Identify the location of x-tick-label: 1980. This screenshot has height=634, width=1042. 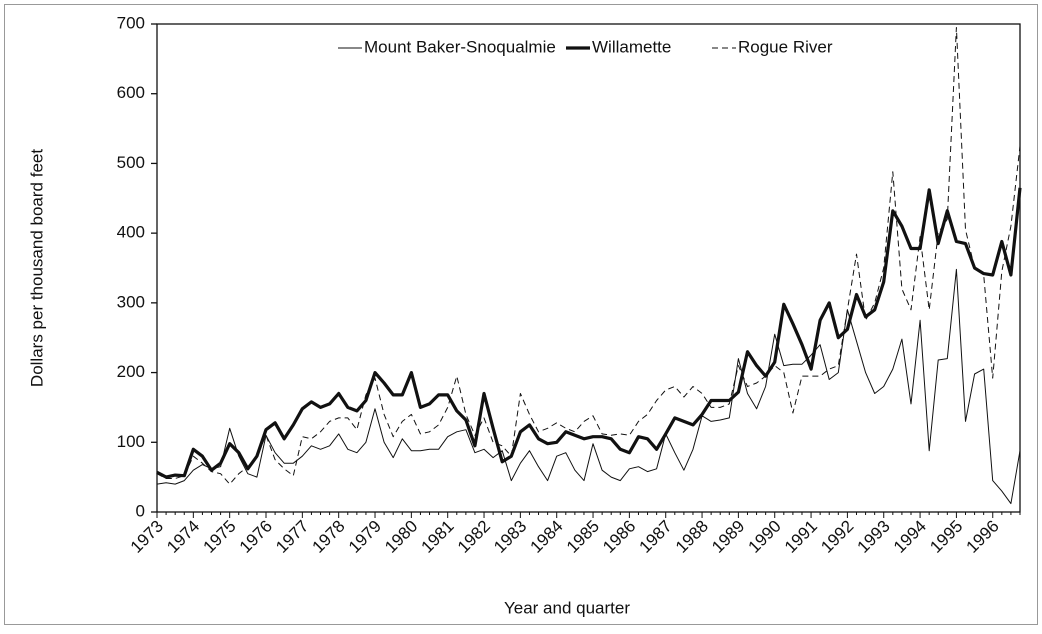
(401, 537).